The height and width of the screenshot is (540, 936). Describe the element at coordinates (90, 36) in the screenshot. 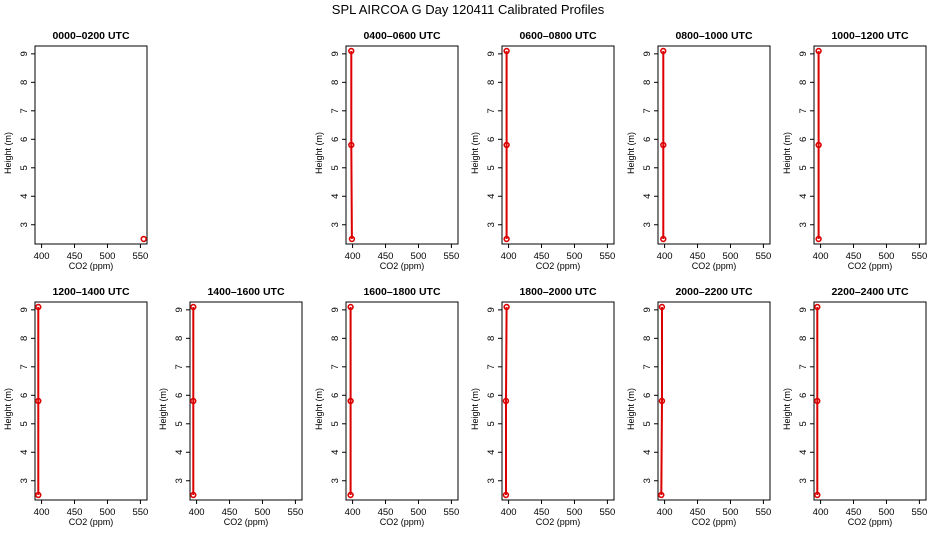

I see `panel-title: 0000–0200 UTC` at that location.